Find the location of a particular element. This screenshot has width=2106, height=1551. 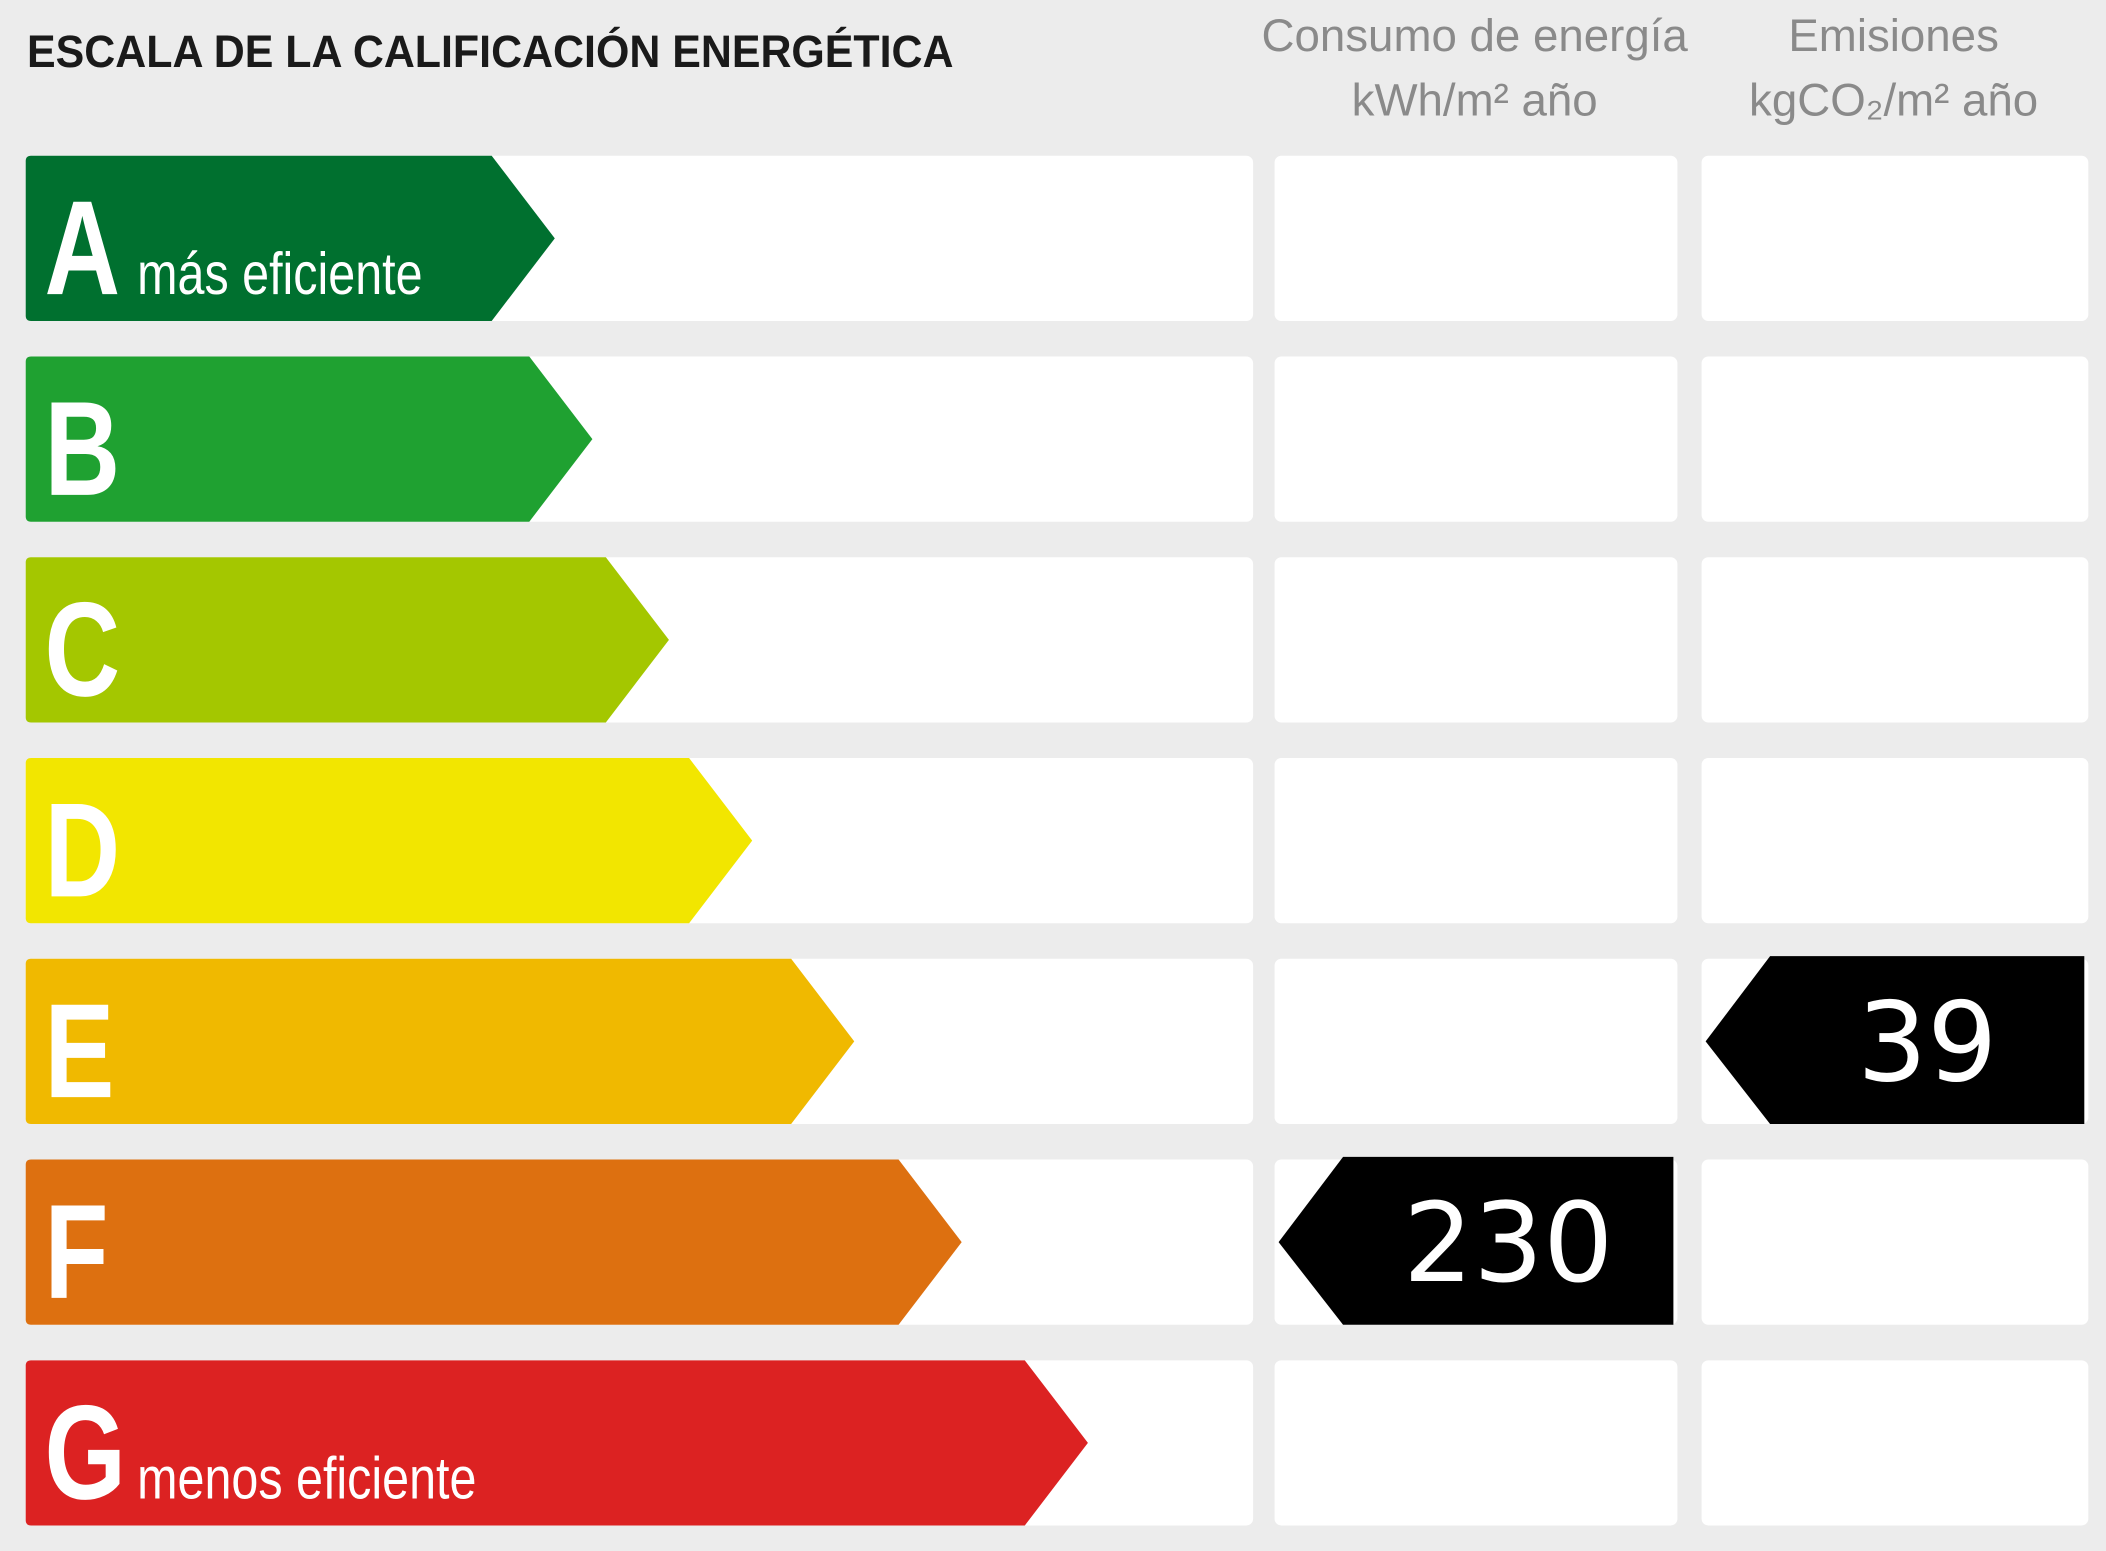

energy-value: 230 is located at coordinates (1508, 1243).